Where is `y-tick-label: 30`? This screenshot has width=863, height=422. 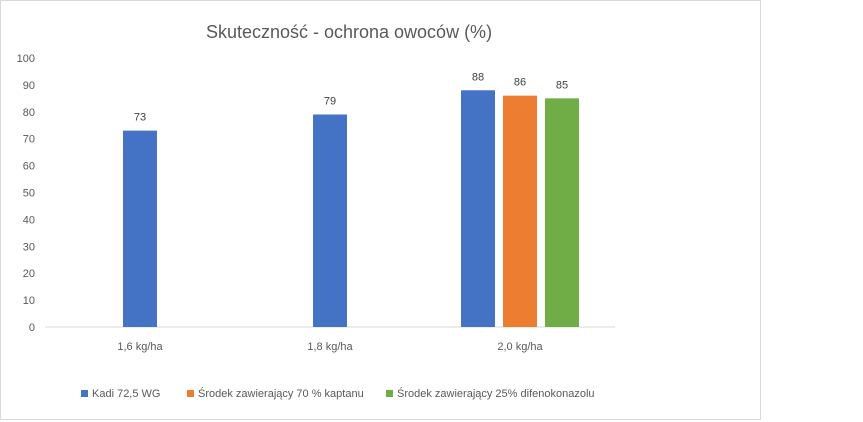
y-tick-label: 30 is located at coordinates (29, 247).